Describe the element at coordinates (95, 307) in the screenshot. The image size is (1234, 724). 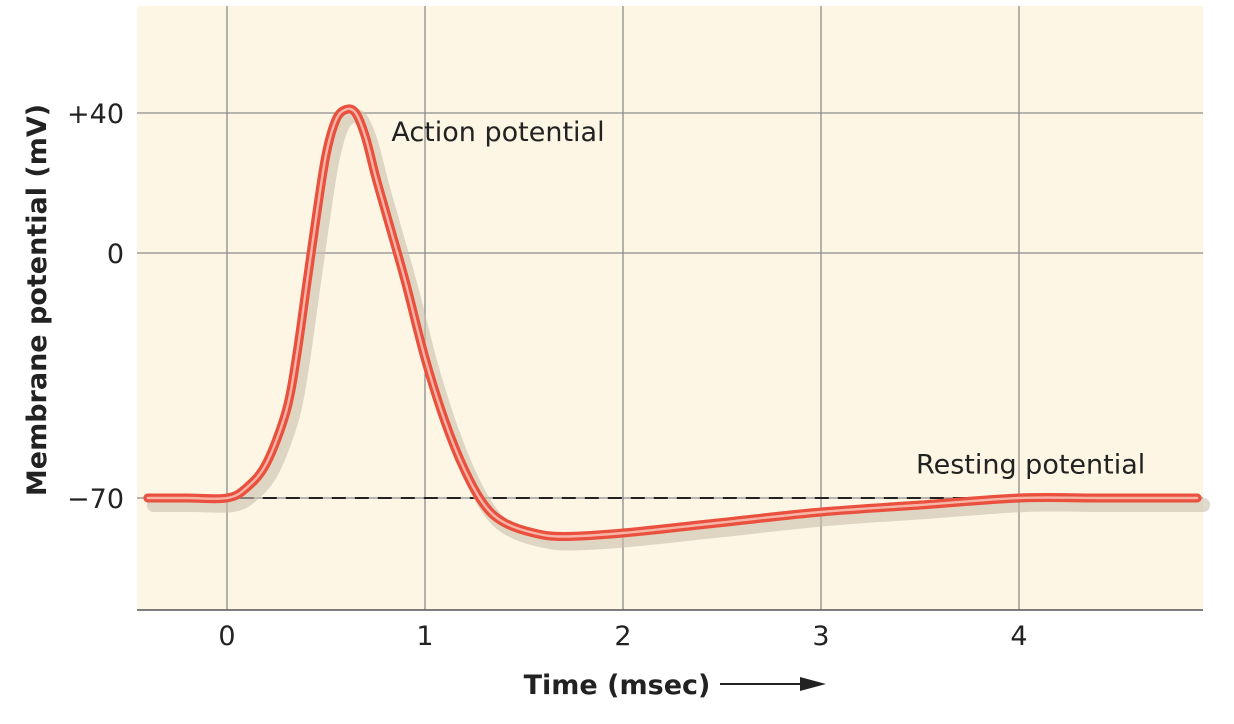
I see `y-tick-labels: +40 0 −70` at that location.